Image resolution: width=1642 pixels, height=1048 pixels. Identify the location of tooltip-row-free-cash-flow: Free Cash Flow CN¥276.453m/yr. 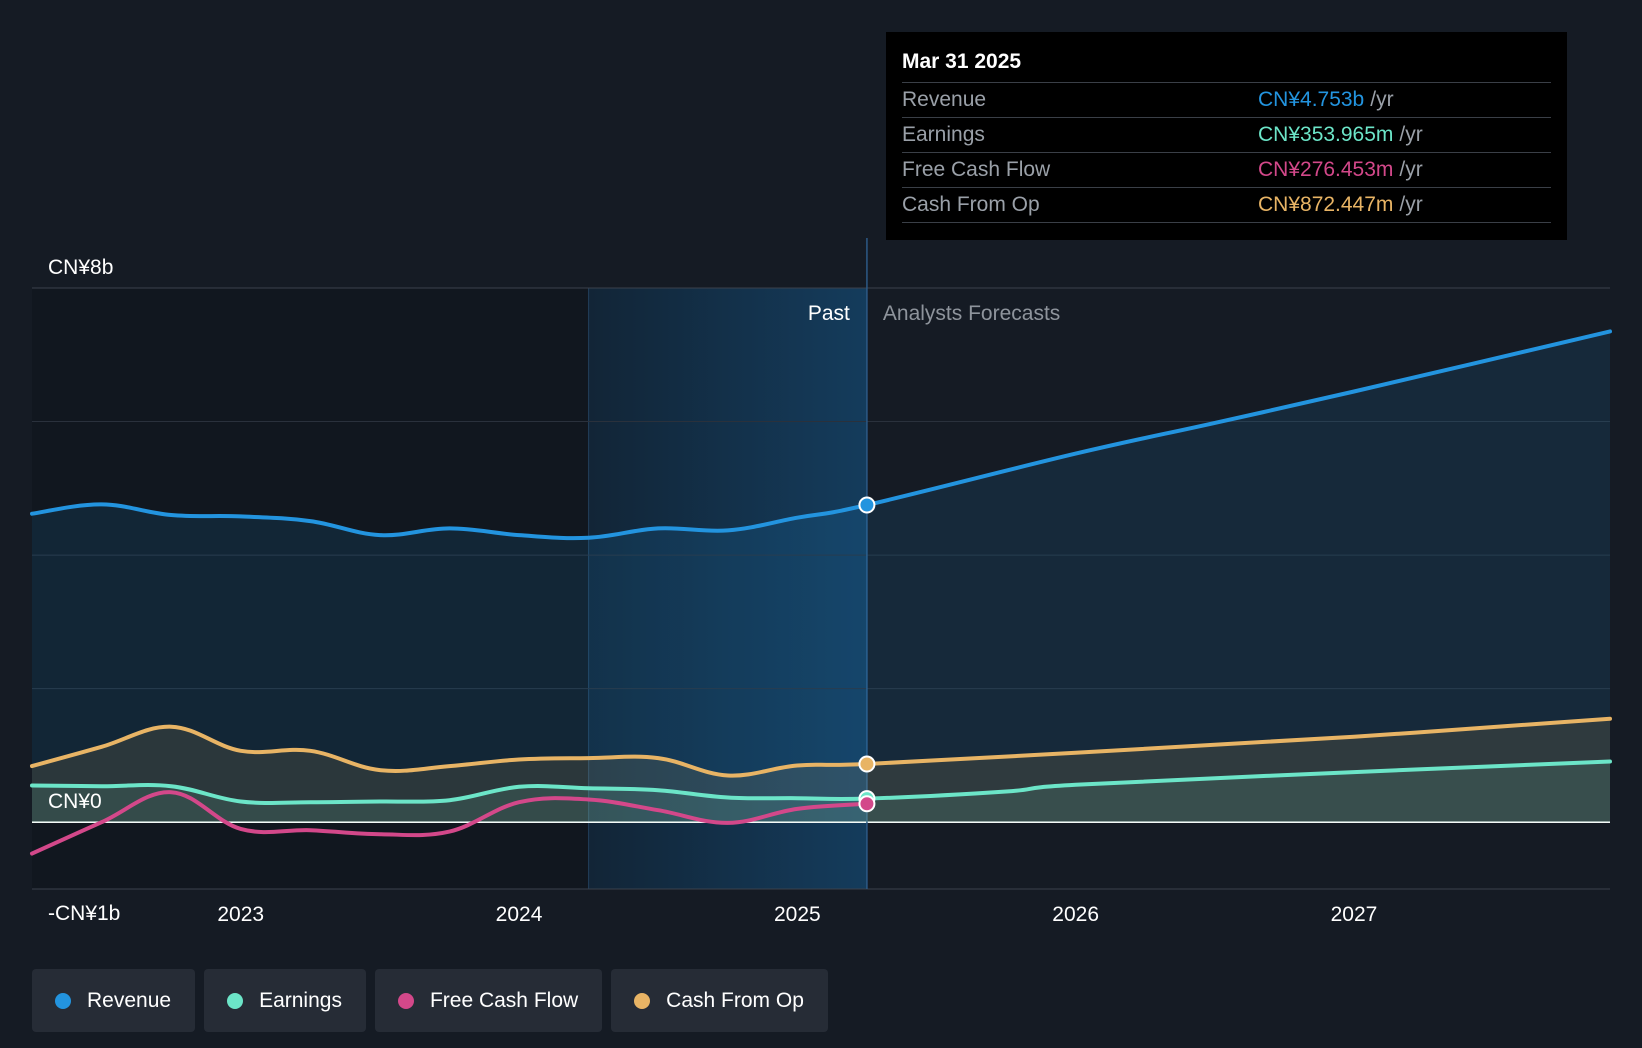
(1226, 169).